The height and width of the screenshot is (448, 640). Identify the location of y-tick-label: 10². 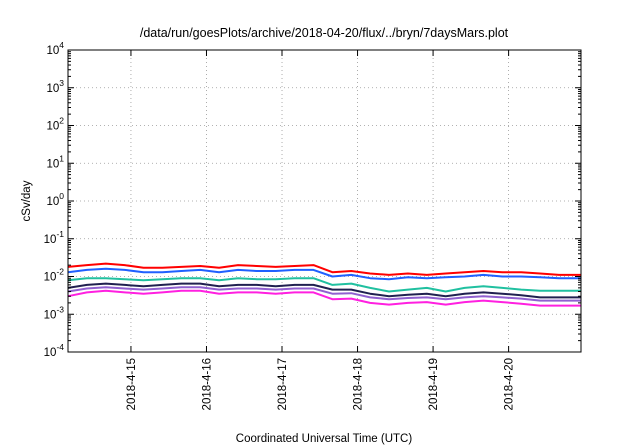
(55, 124).